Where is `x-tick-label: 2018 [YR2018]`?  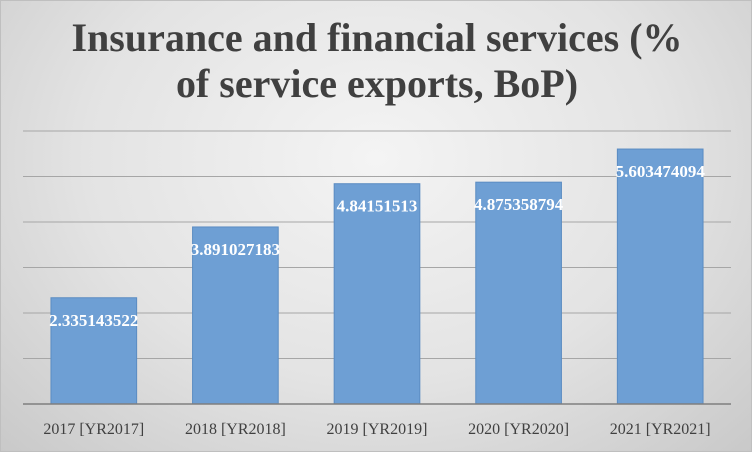 x-tick-label: 2018 [YR2018] is located at coordinates (235, 429).